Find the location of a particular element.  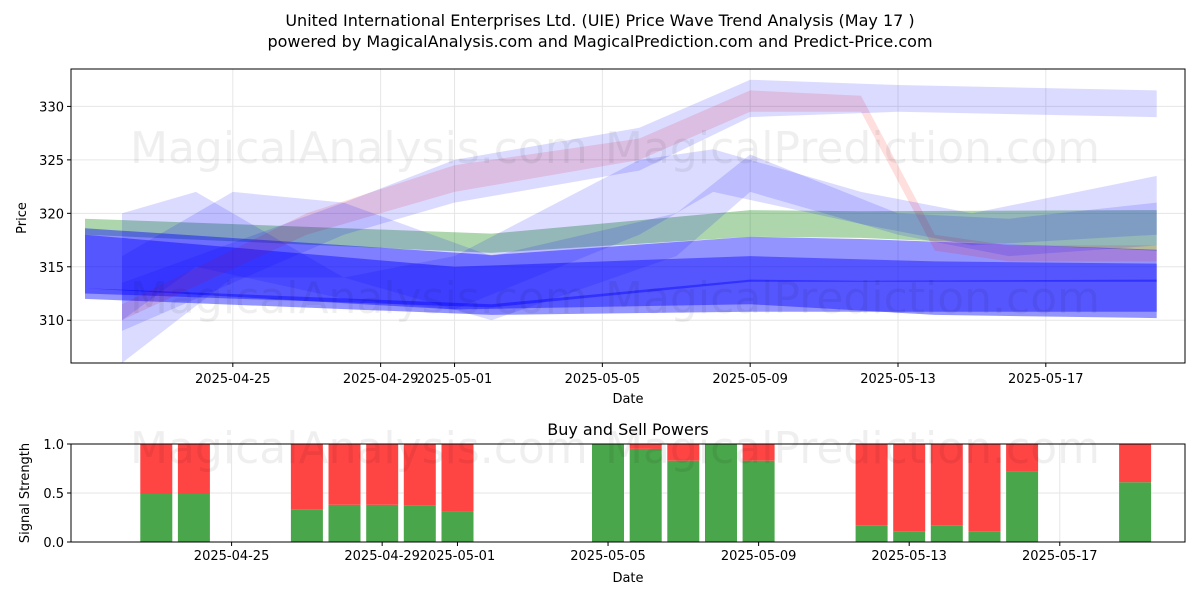

watermark-top-left: MagicalAnalysis.com is located at coordinates (359, 148).